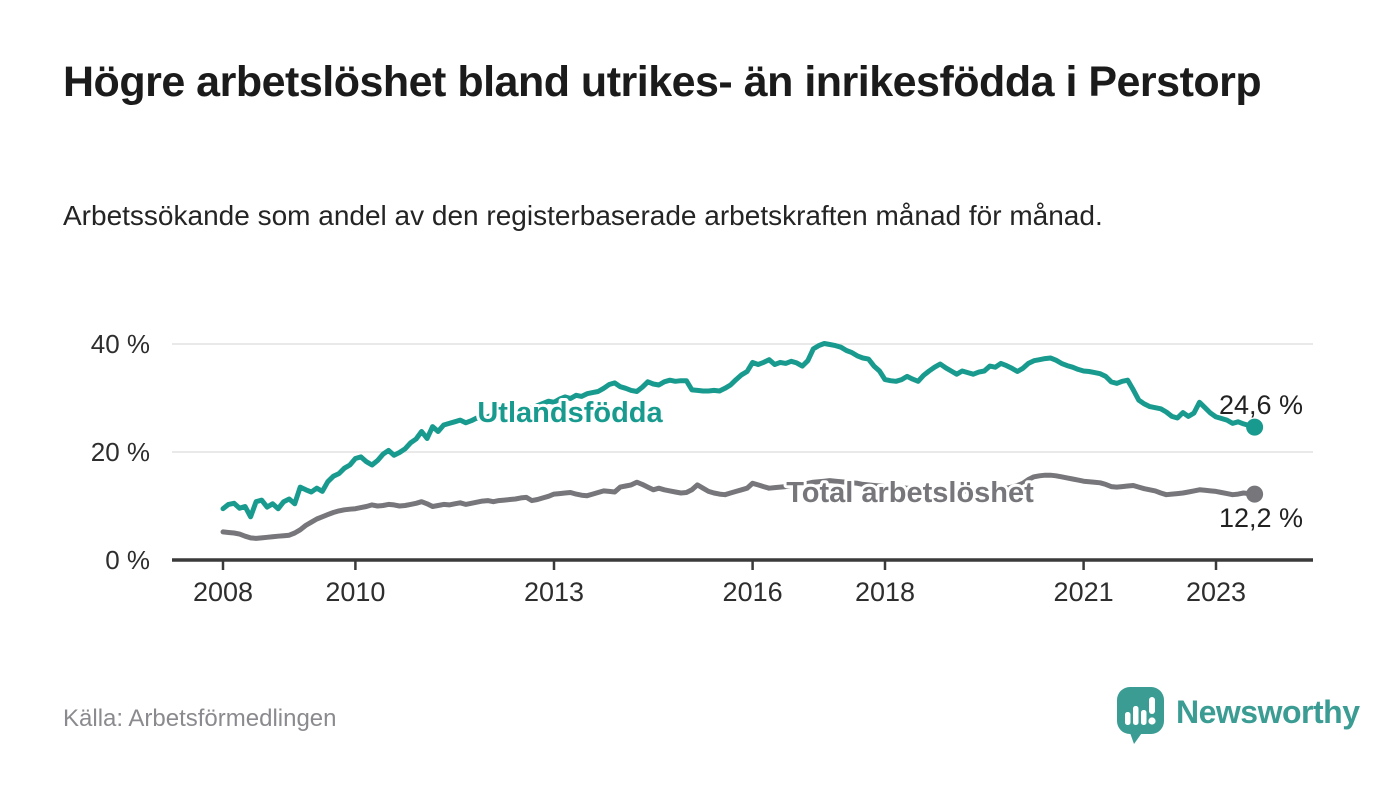  I want to click on newsworthy-logo-icon, so click(1140, 715).